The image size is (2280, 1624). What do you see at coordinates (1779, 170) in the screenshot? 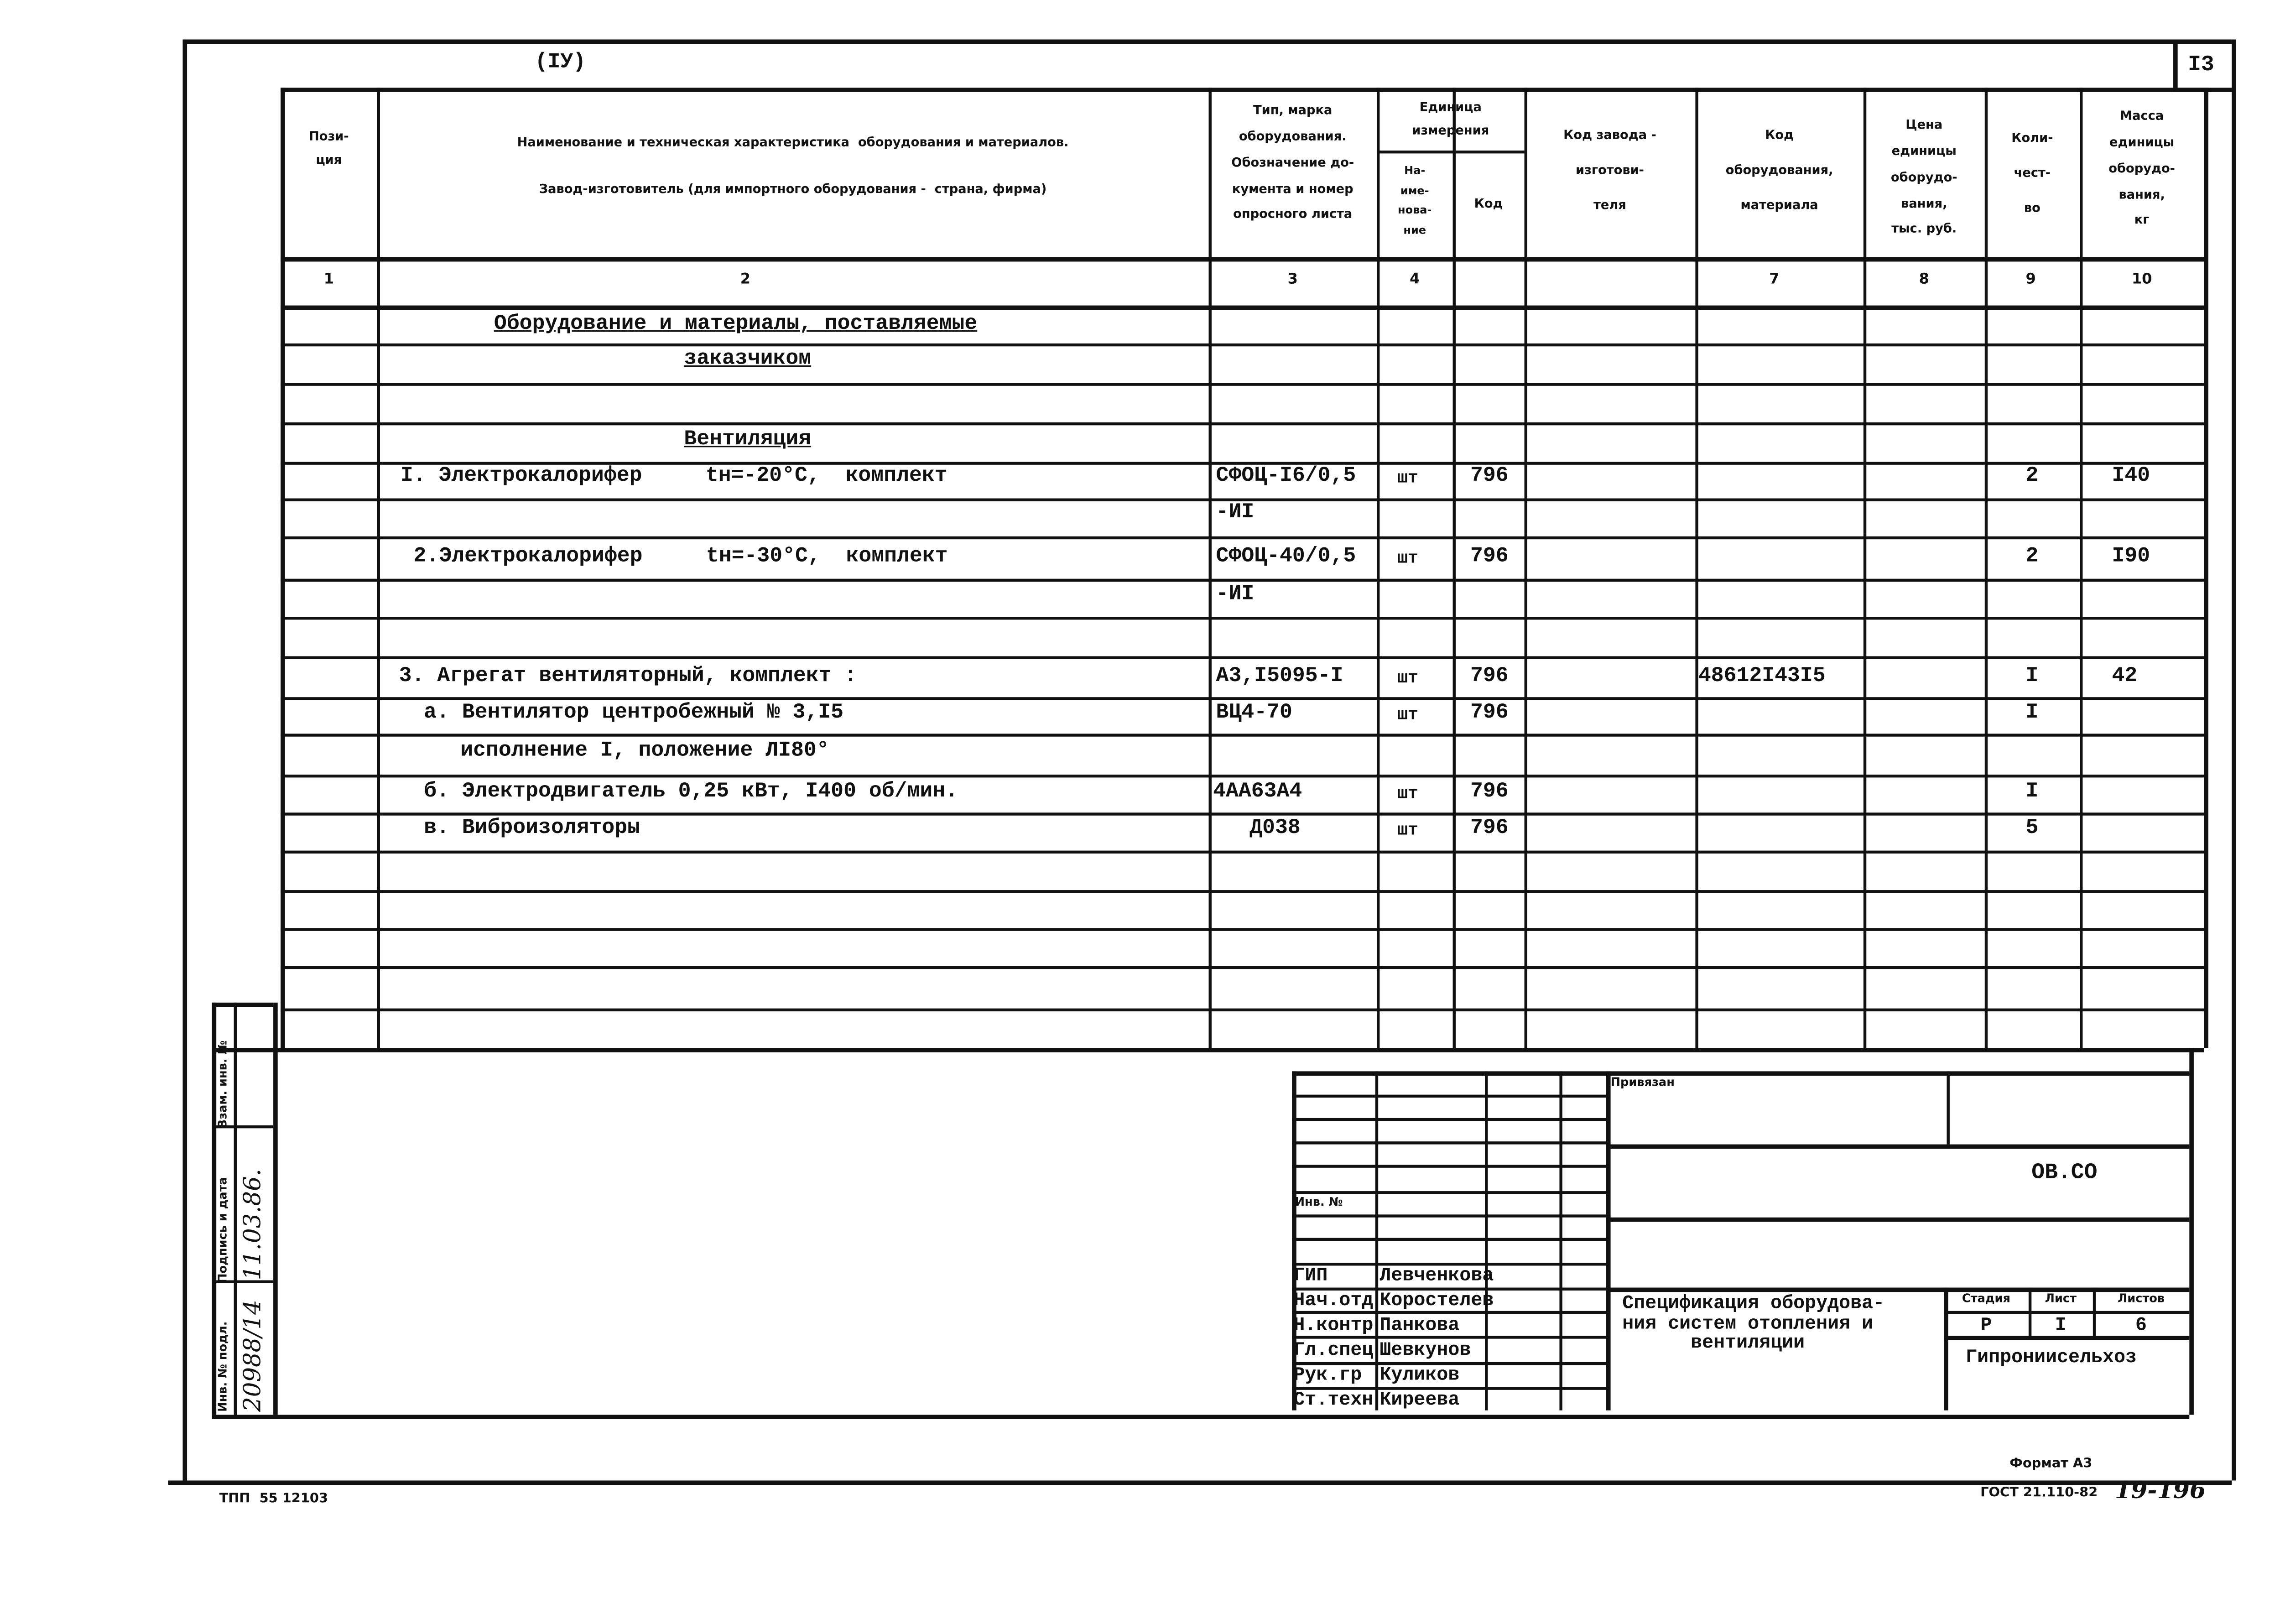
I see `col-header-equipment-code: Код оборудования, материала` at bounding box center [1779, 170].